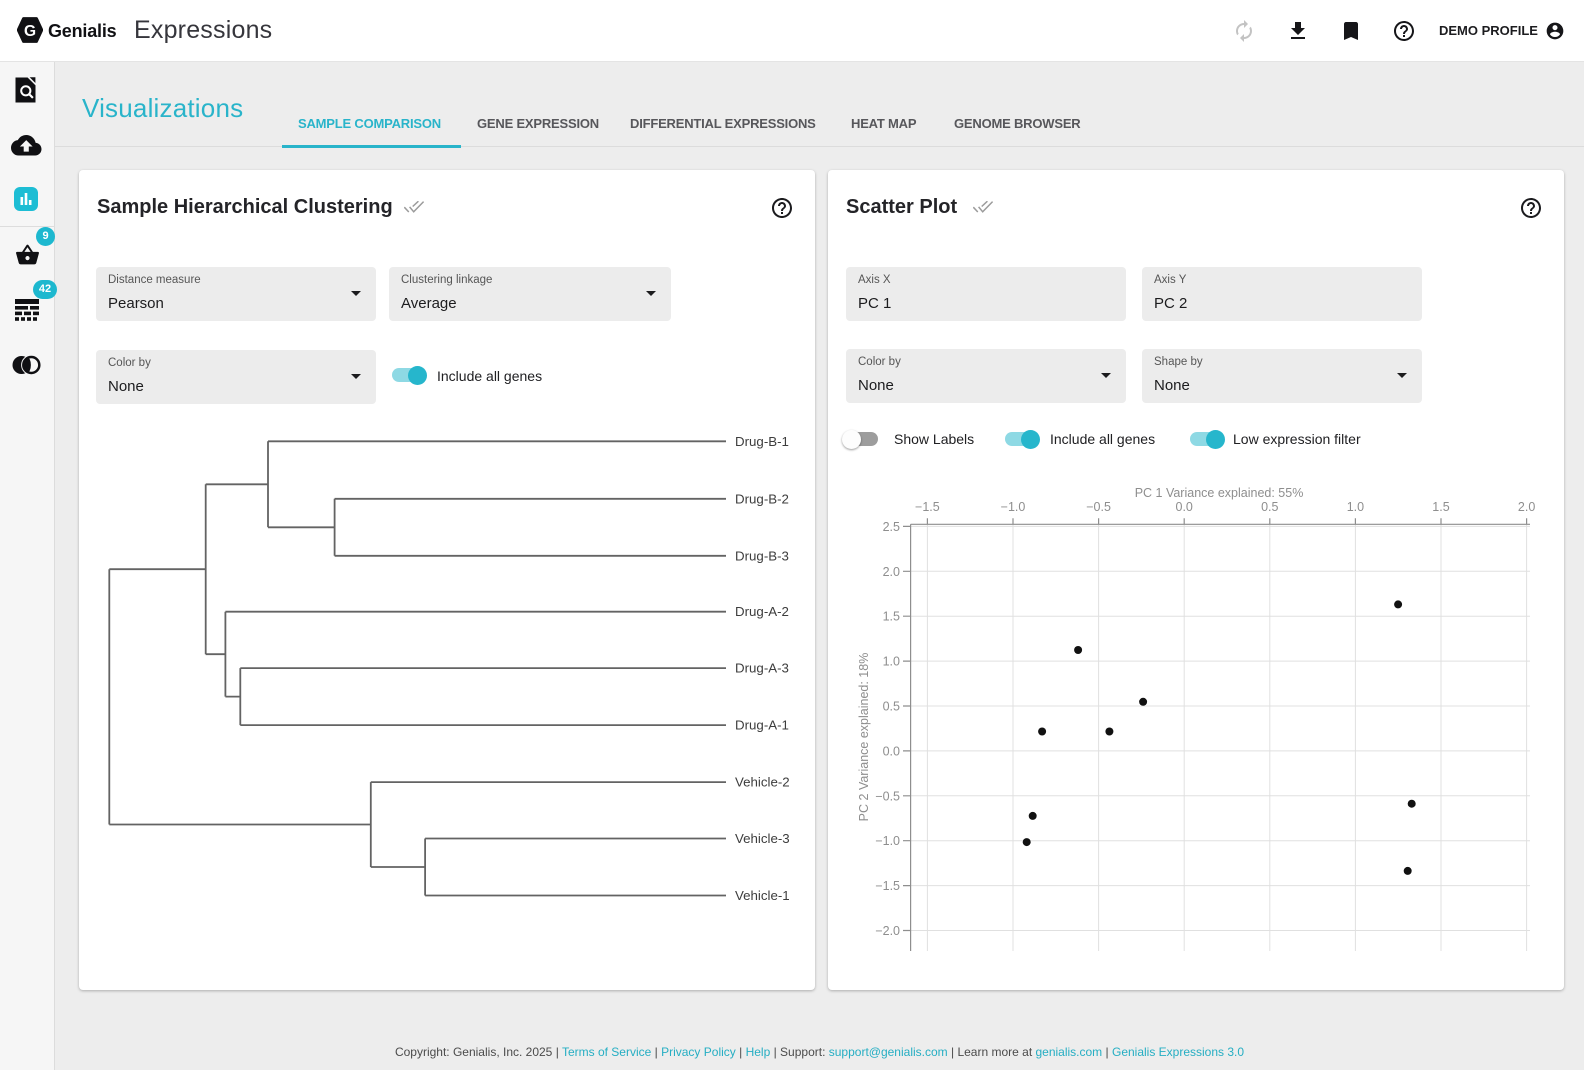 The image size is (1584, 1070). I want to click on svg-text: PC 2 Variance explained: 18%, so click(864, 737).